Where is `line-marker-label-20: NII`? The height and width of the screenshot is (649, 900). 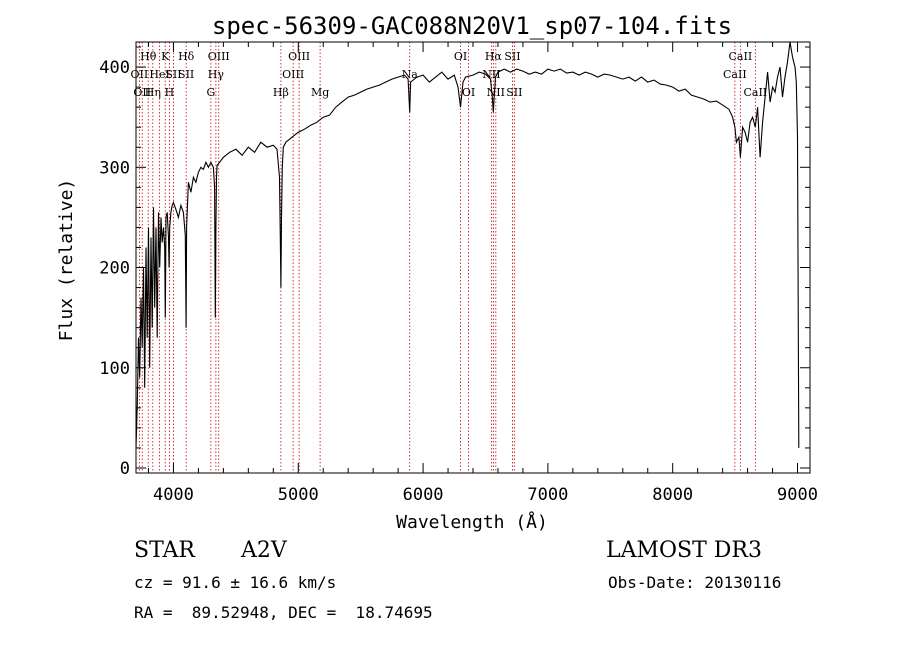
line-marker-label-20: NII is located at coordinates (491, 74).